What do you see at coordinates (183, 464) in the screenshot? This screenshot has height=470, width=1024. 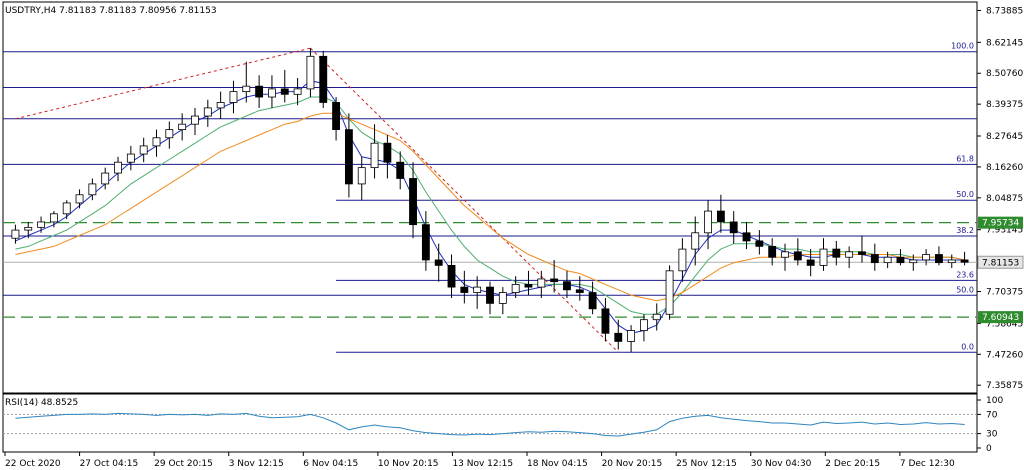 I see `time-tick-label: 29 Oct 20:15` at bounding box center [183, 464].